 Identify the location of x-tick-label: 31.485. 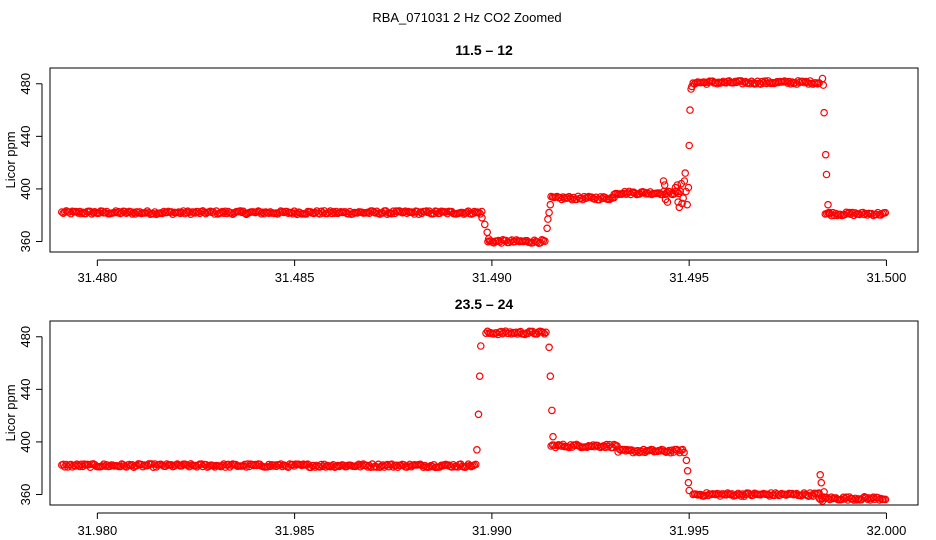
(295, 277).